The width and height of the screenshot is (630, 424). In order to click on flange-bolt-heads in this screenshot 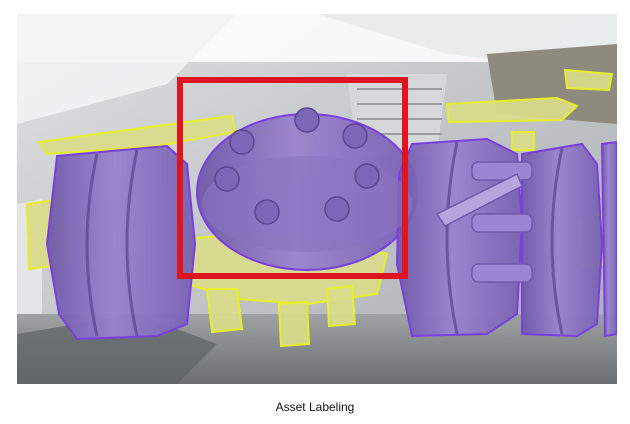, I will do `click(297, 166)`.